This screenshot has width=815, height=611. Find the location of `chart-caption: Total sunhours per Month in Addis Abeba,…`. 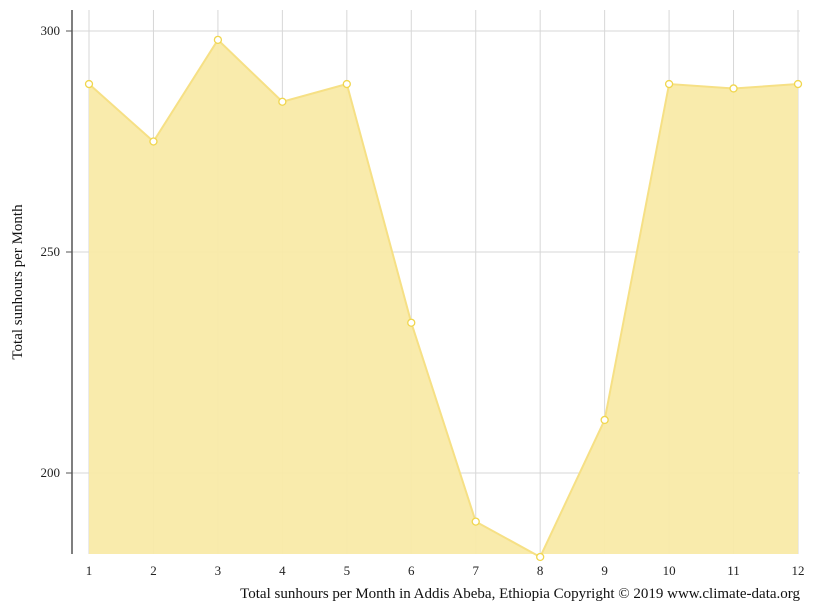

chart-caption: Total sunhours per Month in Addis Abeba,… is located at coordinates (520, 594).